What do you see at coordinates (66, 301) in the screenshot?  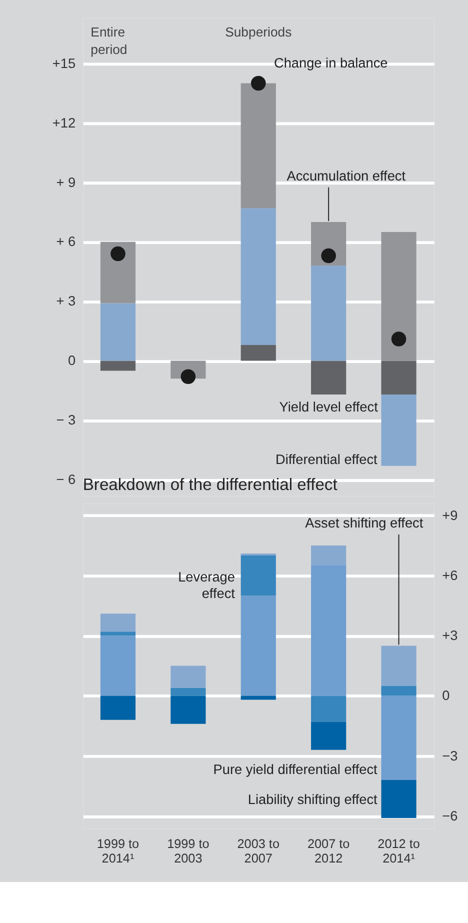 I see `y-tick-label: + 3` at bounding box center [66, 301].